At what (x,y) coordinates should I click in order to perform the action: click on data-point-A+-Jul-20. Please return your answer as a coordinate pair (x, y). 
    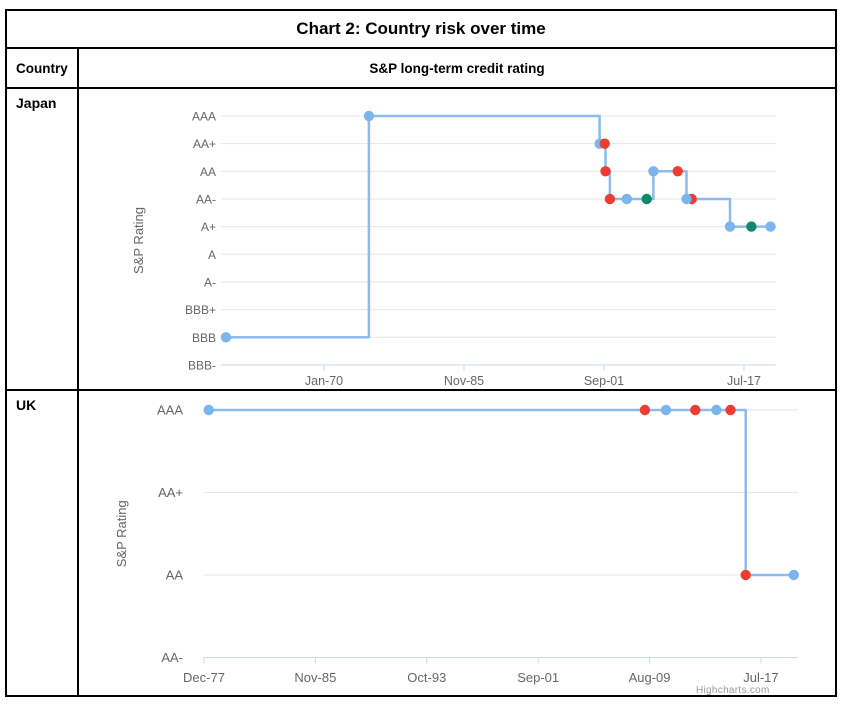
    Looking at the image, I should click on (770, 226).